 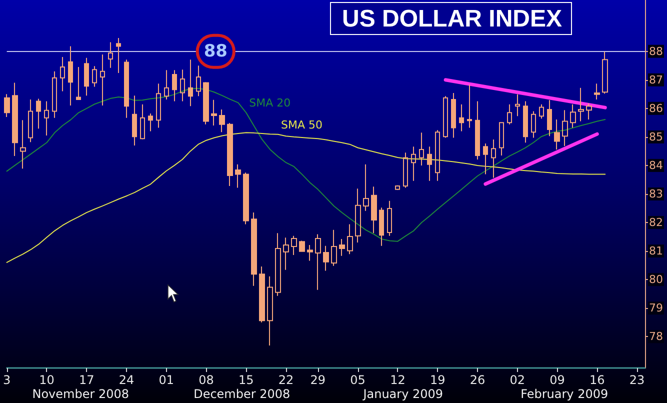 I want to click on text: February 2009, so click(x=564, y=394).